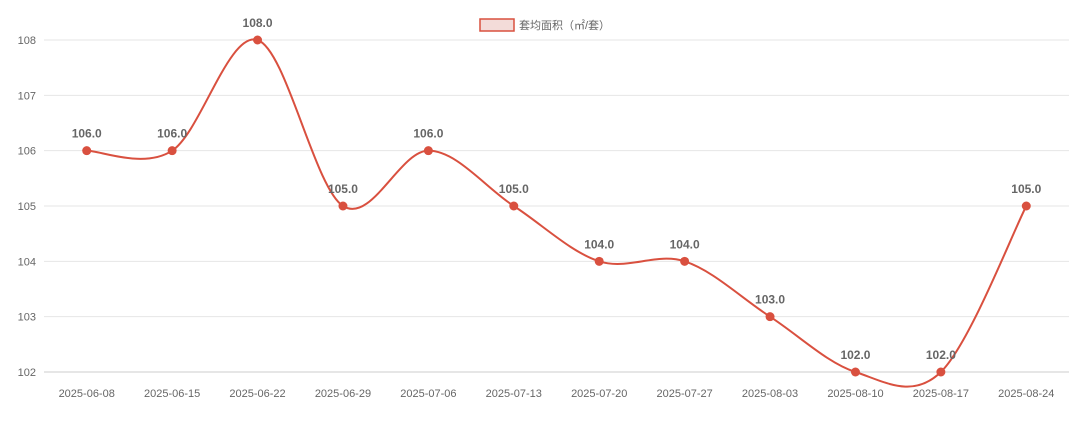 The image size is (1080, 422). What do you see at coordinates (1026, 394) in the screenshot?
I see `x-tick-label: 2025-08-24` at bounding box center [1026, 394].